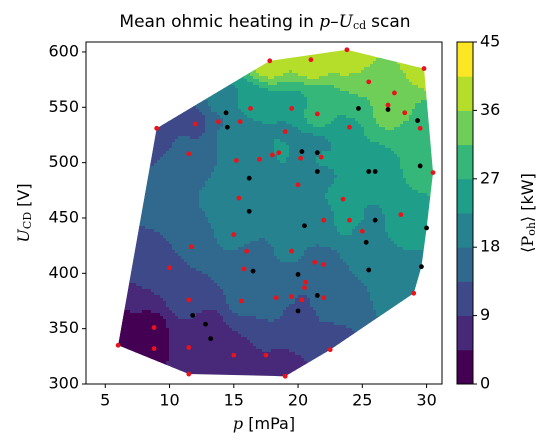  What do you see at coordinates (485, 383) in the screenshot?
I see `colorbar-tick-label: 0` at bounding box center [485, 383].